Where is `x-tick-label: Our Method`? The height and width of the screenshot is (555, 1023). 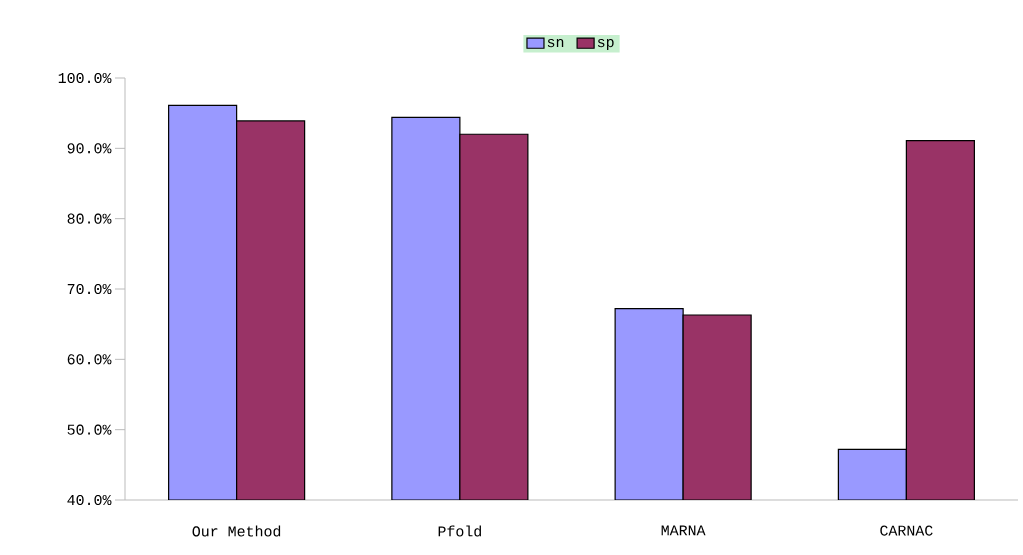
x-tick-label: Our Method is located at coordinates (236, 531).